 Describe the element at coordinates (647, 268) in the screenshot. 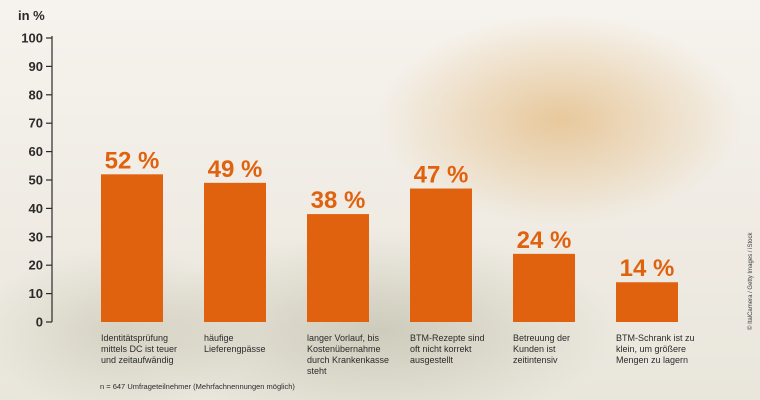

I see `bar-value-label: 14 %` at that location.